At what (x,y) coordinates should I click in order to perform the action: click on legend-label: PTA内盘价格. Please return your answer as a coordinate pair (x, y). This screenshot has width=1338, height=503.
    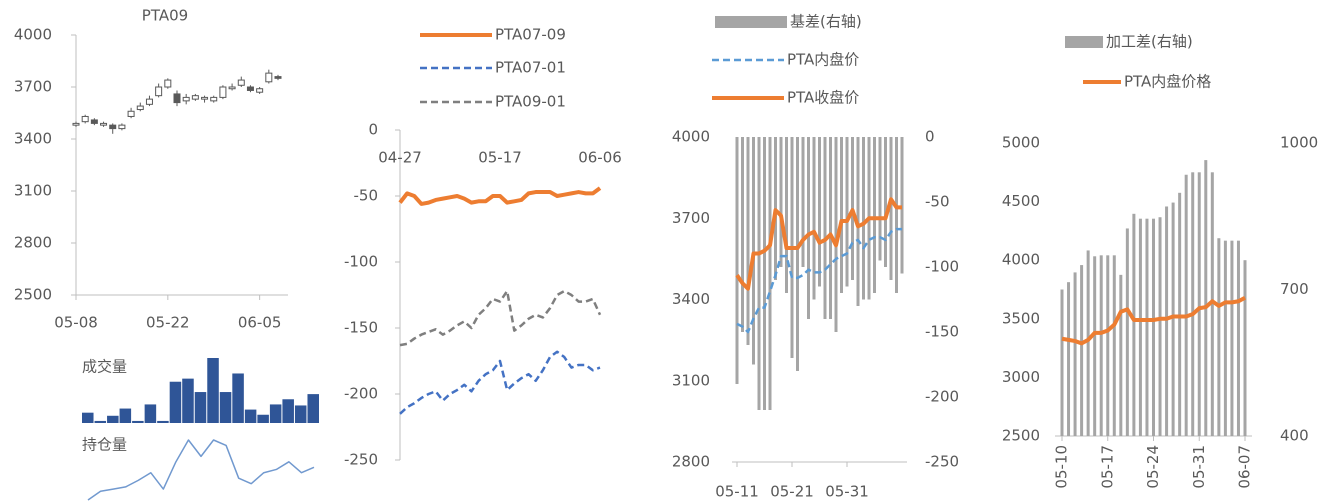
    Looking at the image, I should click on (1167, 82).